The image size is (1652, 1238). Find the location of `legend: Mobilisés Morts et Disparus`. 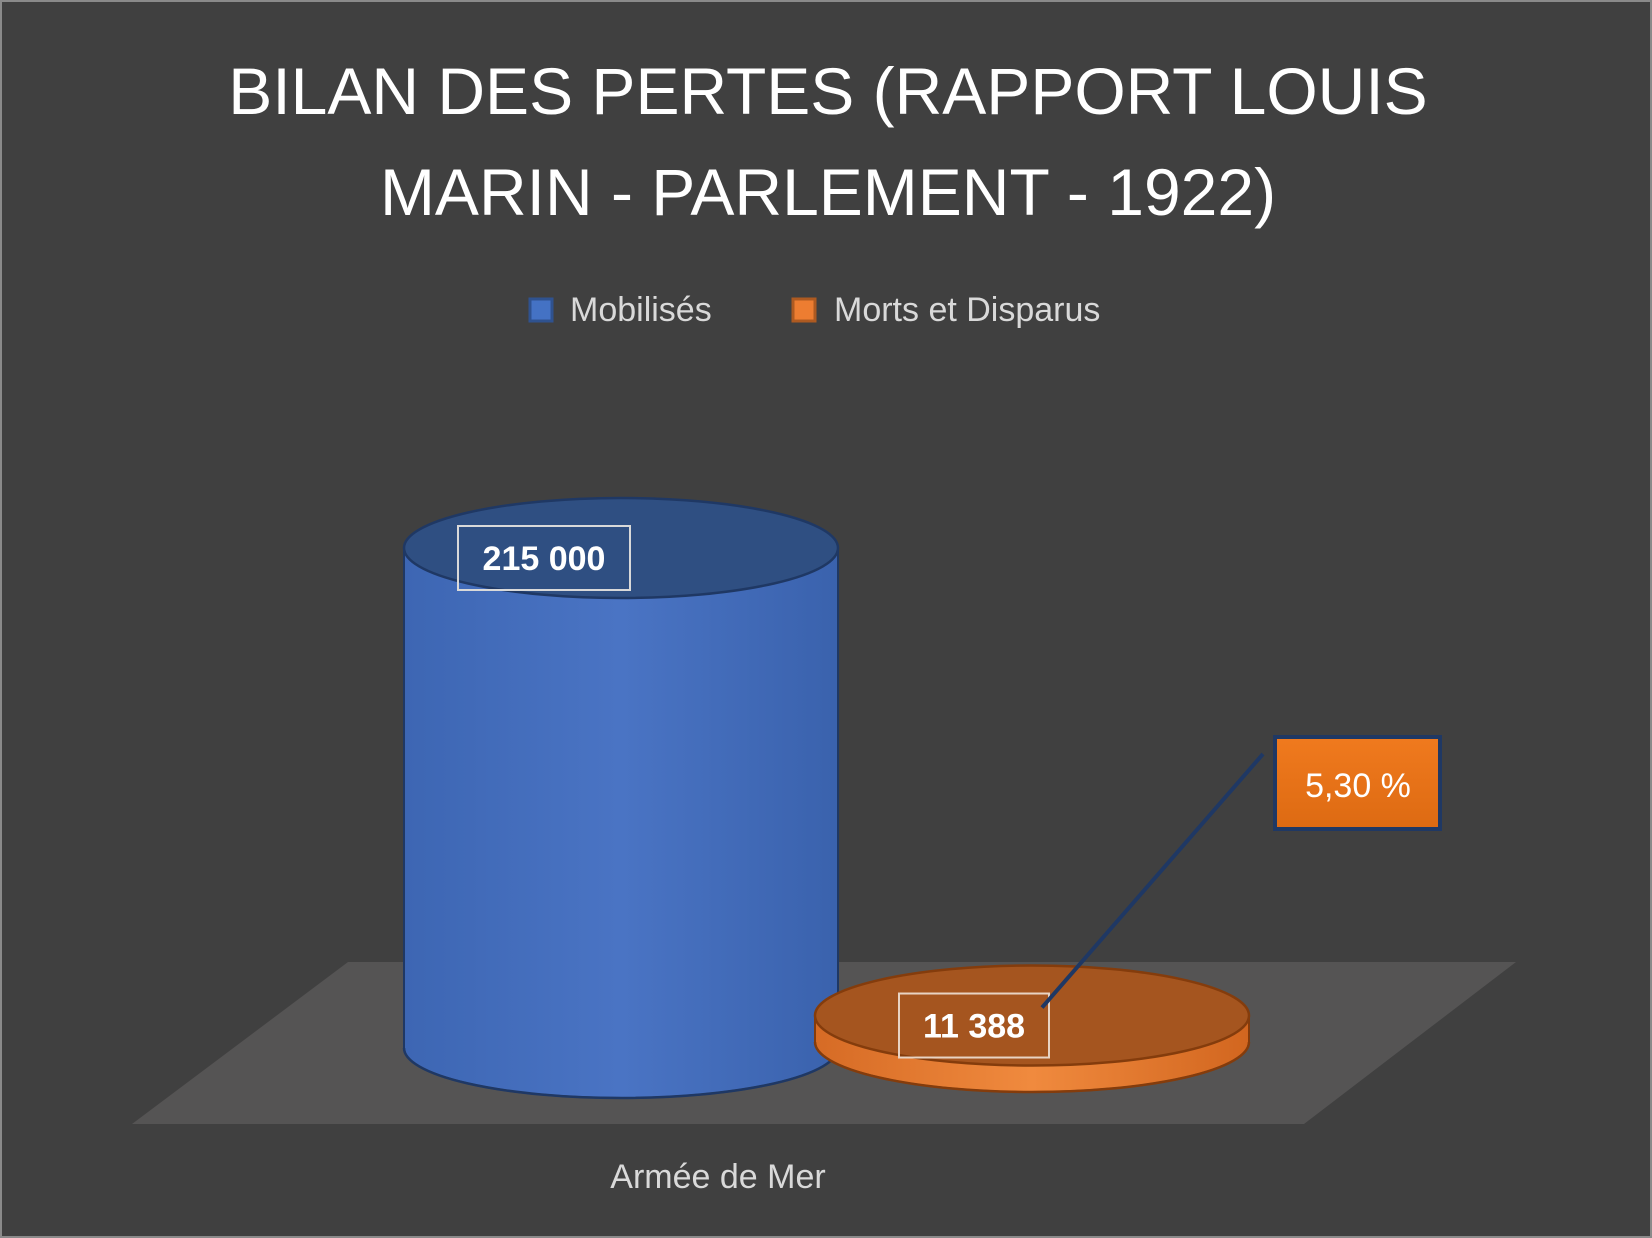

legend: Mobilisés Morts et Disparus is located at coordinates (814, 310).